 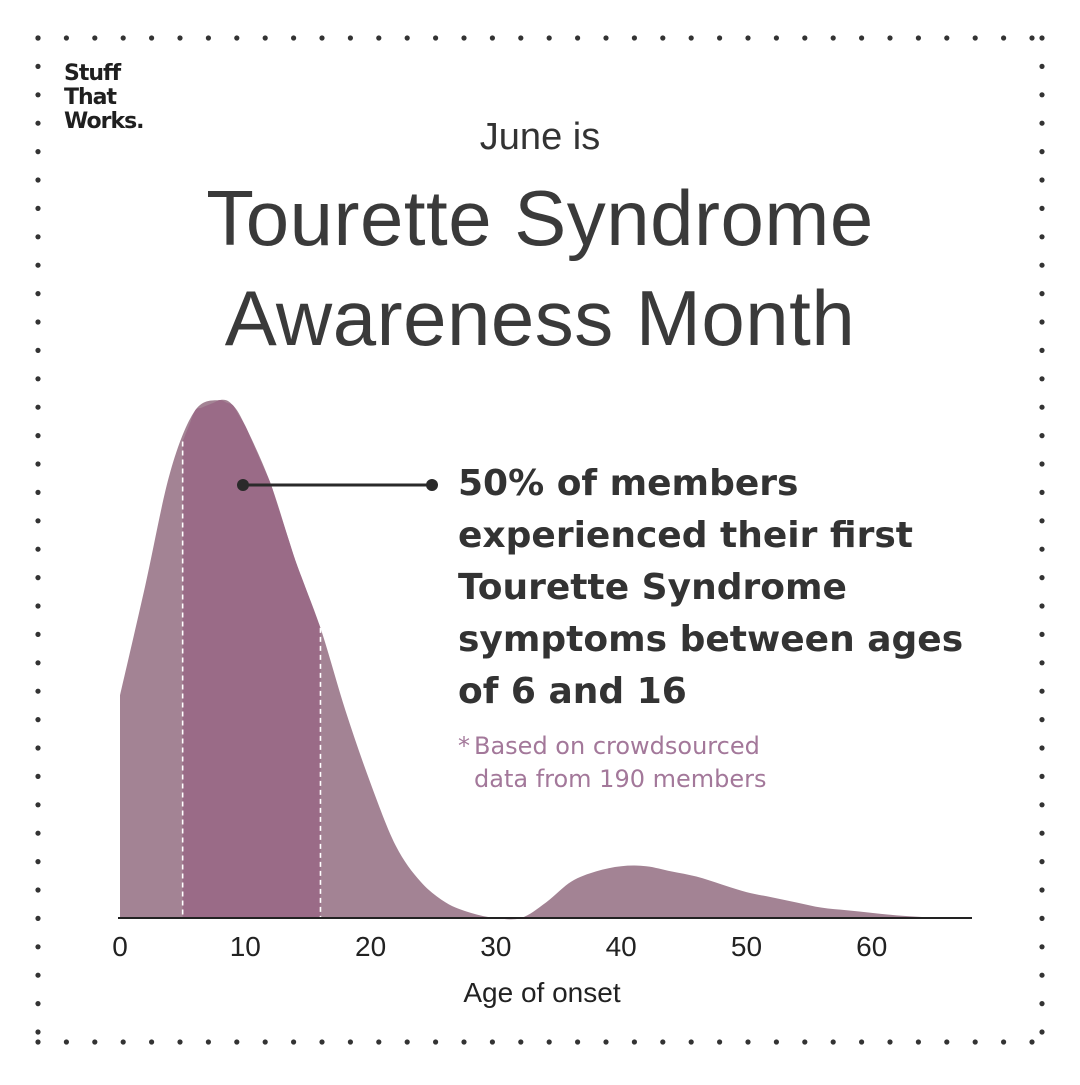 I want to click on x-axis-title: Age of onset, so click(x=541, y=992).